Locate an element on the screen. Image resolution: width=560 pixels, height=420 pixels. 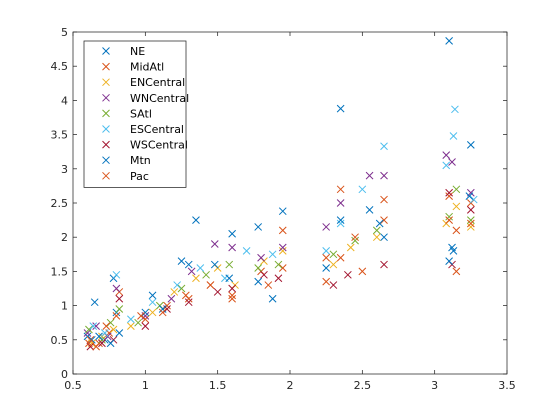
y-tick-label: 5 is located at coordinates (64, 32).